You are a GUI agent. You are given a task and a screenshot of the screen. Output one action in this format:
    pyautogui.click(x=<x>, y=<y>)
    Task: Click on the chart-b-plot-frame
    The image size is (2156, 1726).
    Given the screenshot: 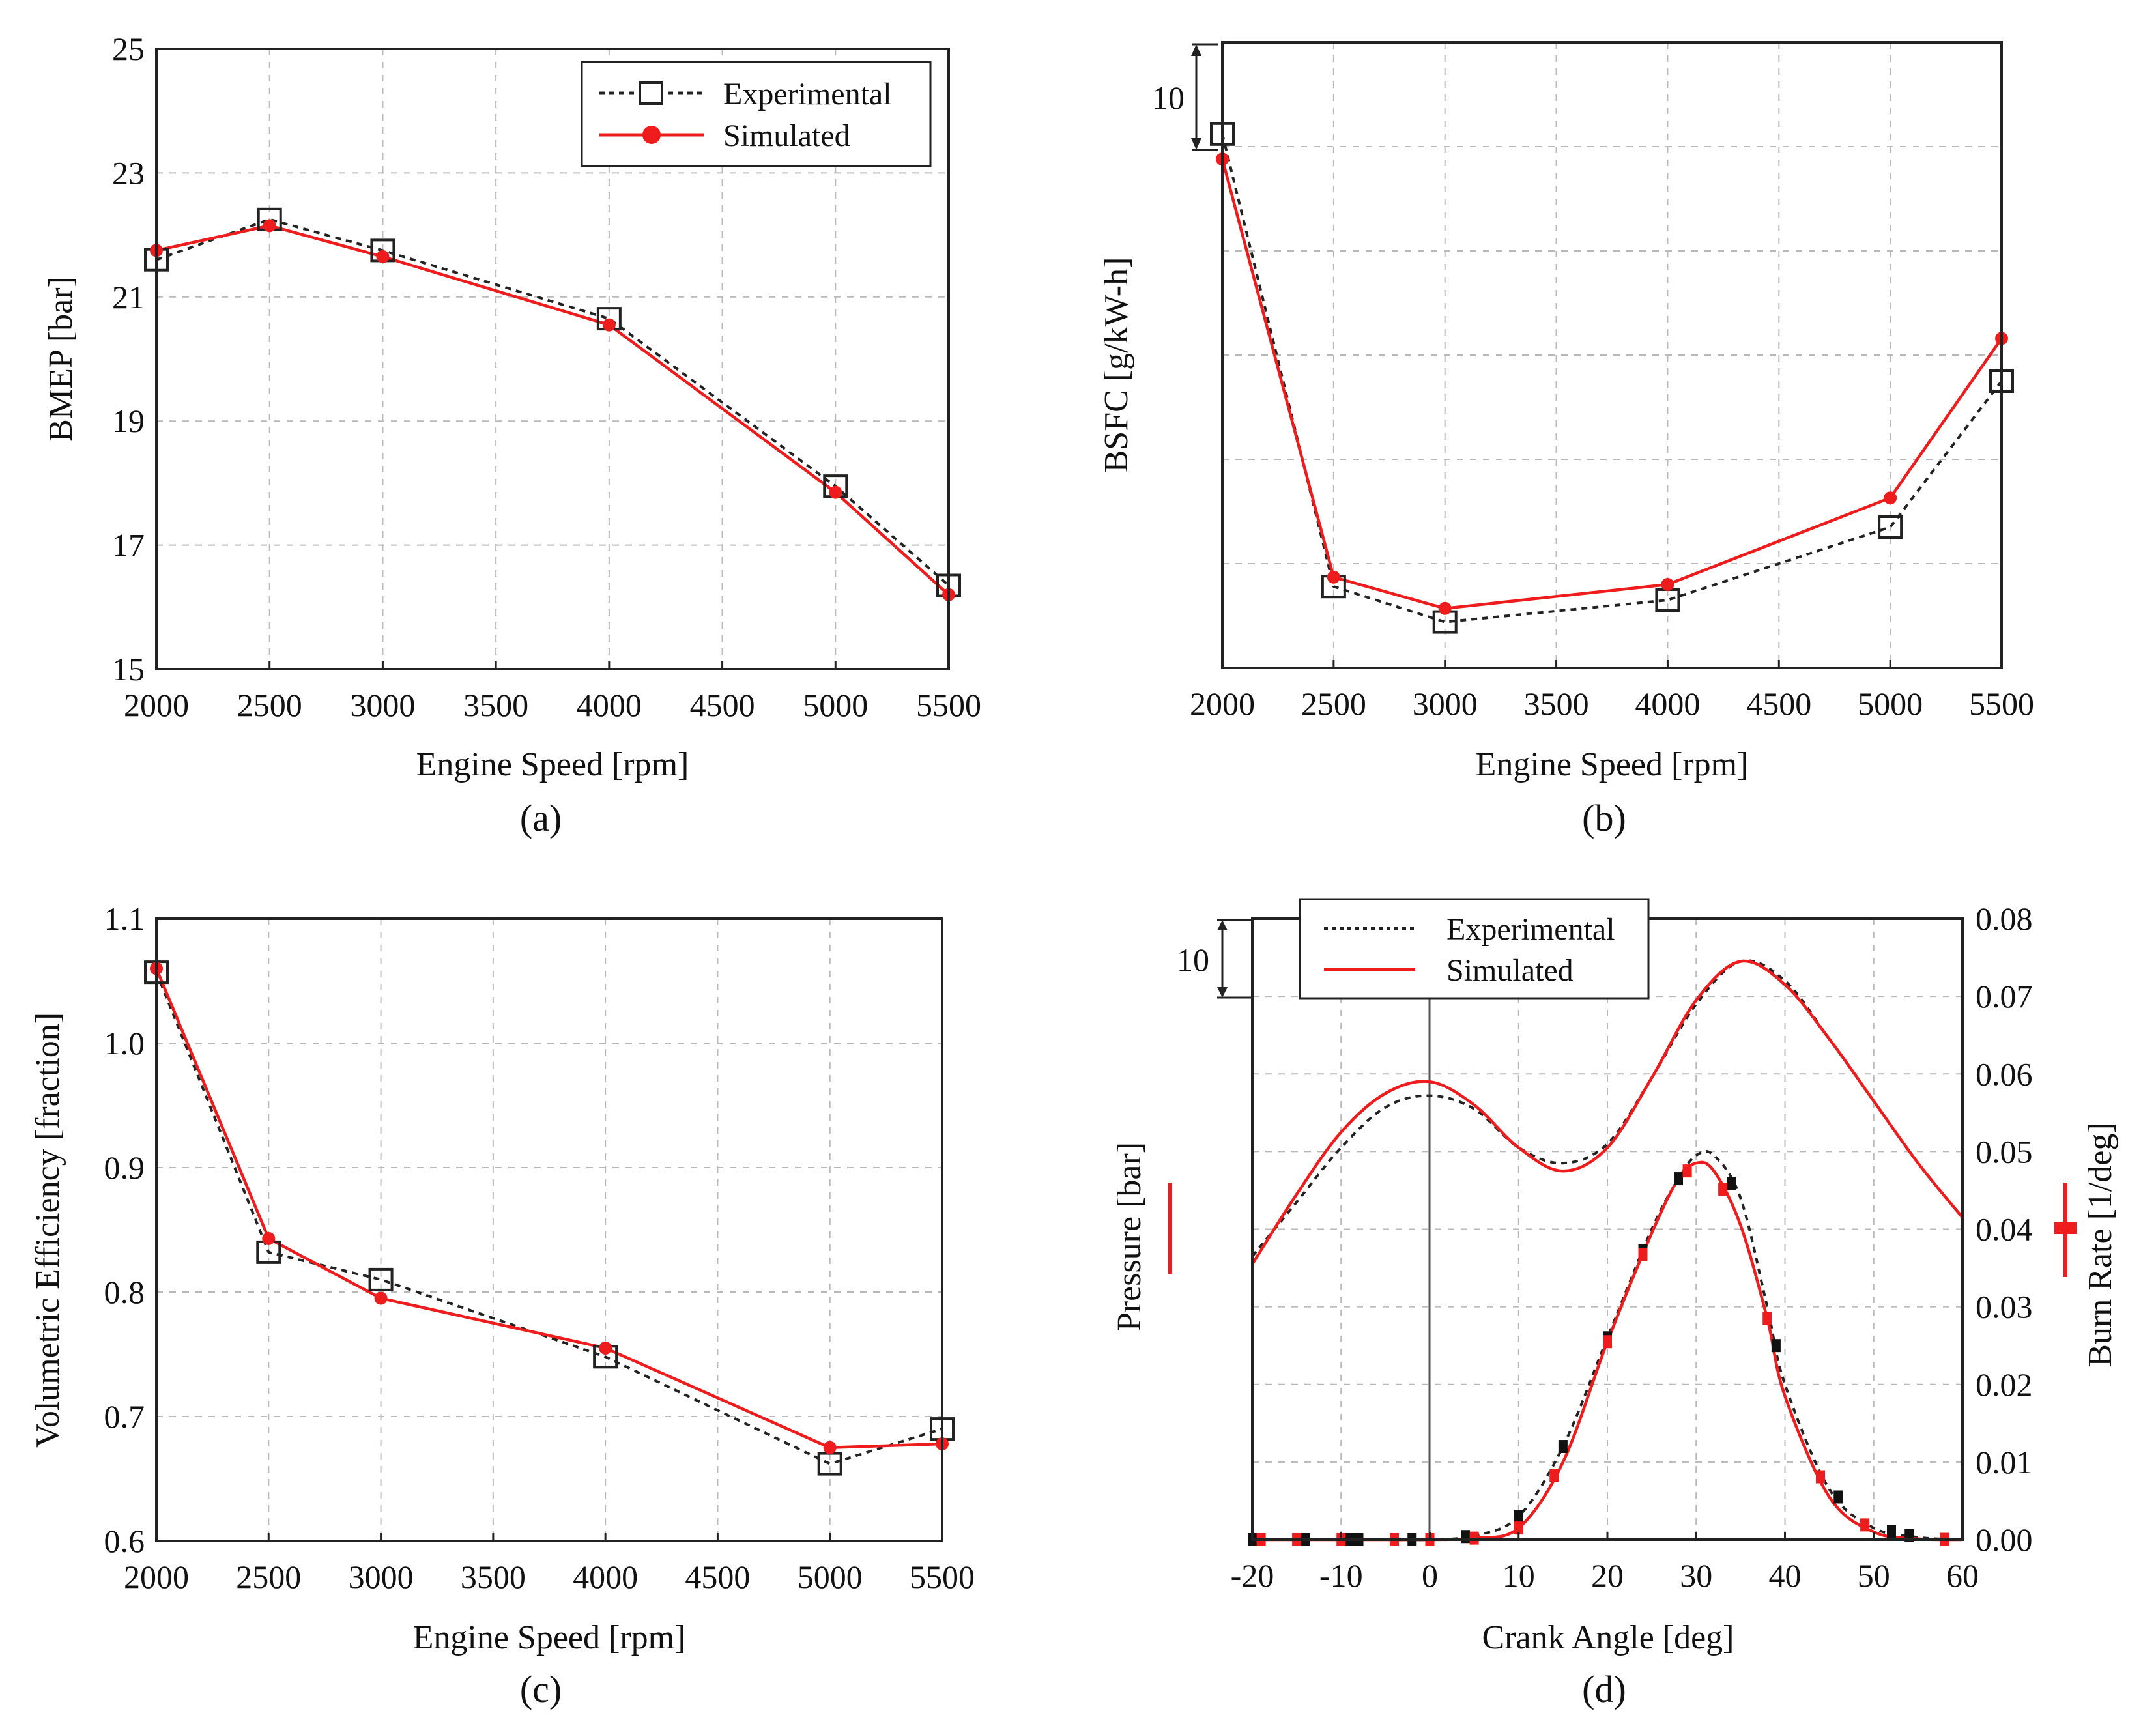 What is the action you would take?
    pyautogui.click(x=1612, y=355)
    